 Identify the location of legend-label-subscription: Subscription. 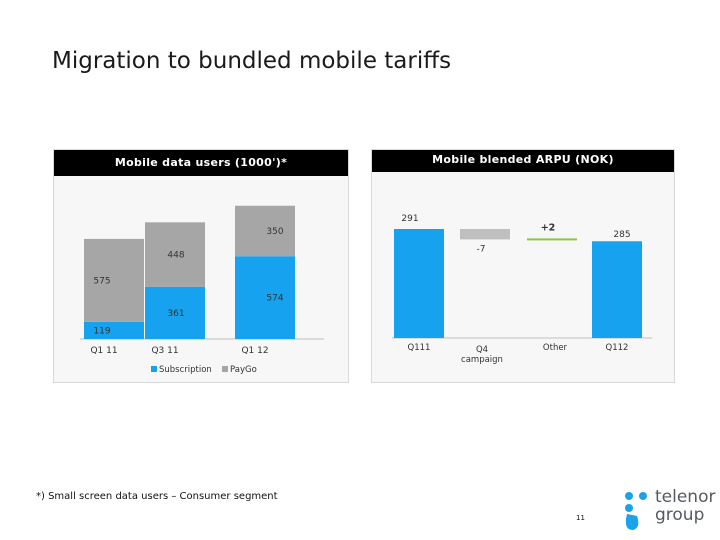
(185, 370).